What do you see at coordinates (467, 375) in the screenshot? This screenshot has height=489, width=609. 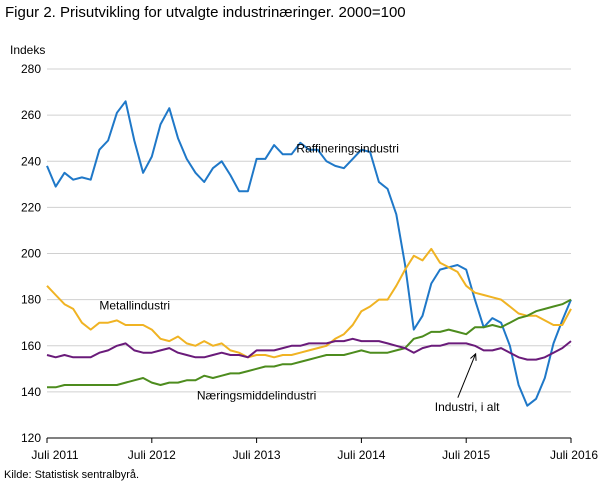 I see `label-arrow` at bounding box center [467, 375].